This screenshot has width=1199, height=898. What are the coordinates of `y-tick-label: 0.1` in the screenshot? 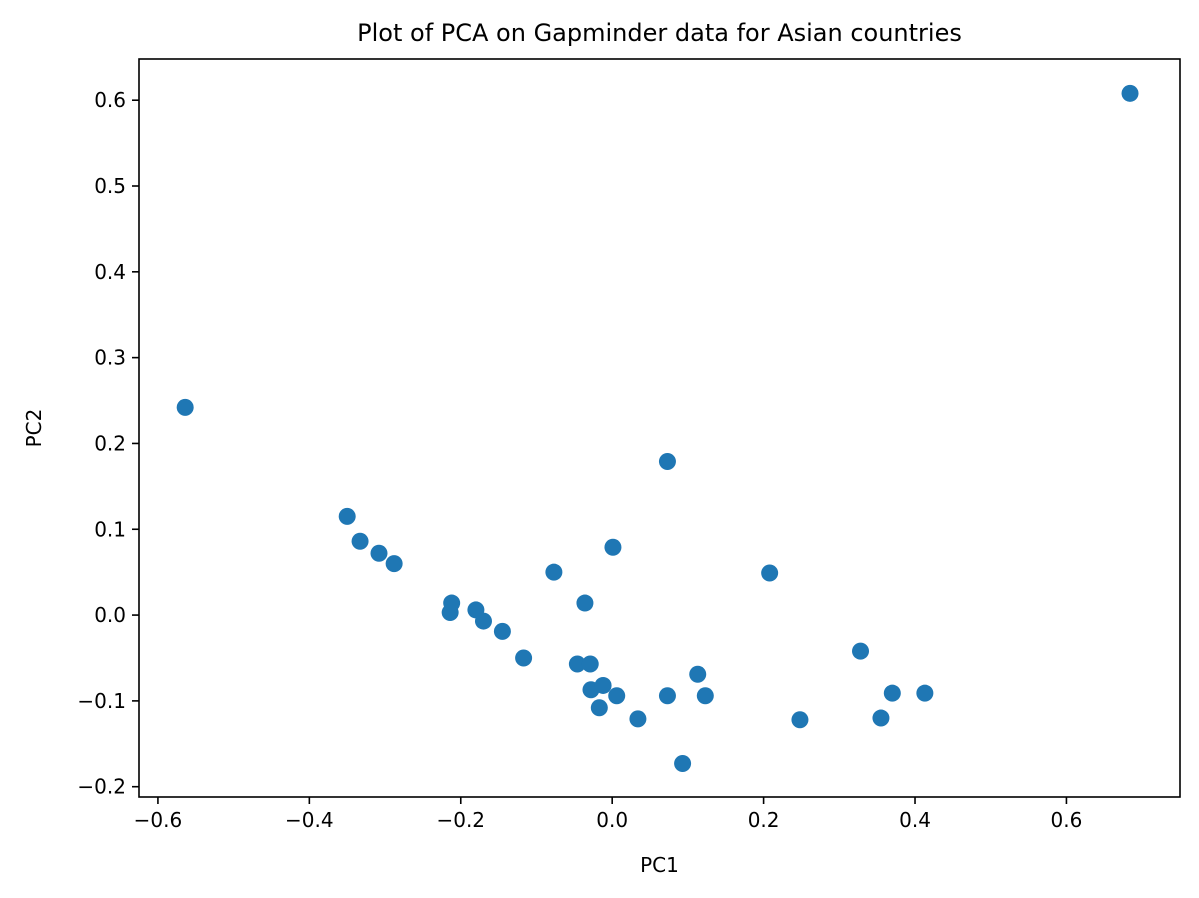 It's located at (110, 529).